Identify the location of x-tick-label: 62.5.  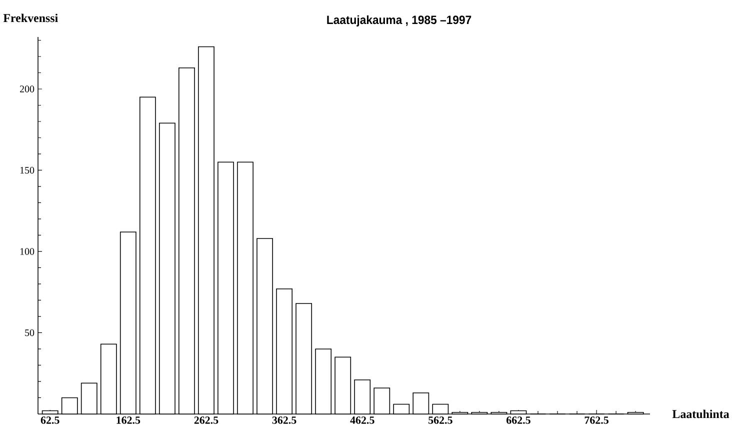
(50, 420).